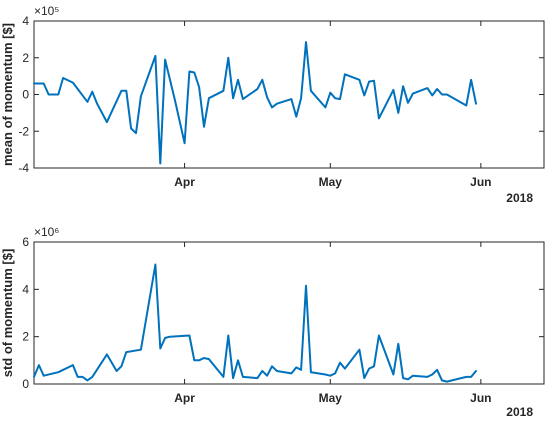 The image size is (550, 421). What do you see at coordinates (519, 198) in the screenshot?
I see `mean-momentum-year-label: 2018` at bounding box center [519, 198].